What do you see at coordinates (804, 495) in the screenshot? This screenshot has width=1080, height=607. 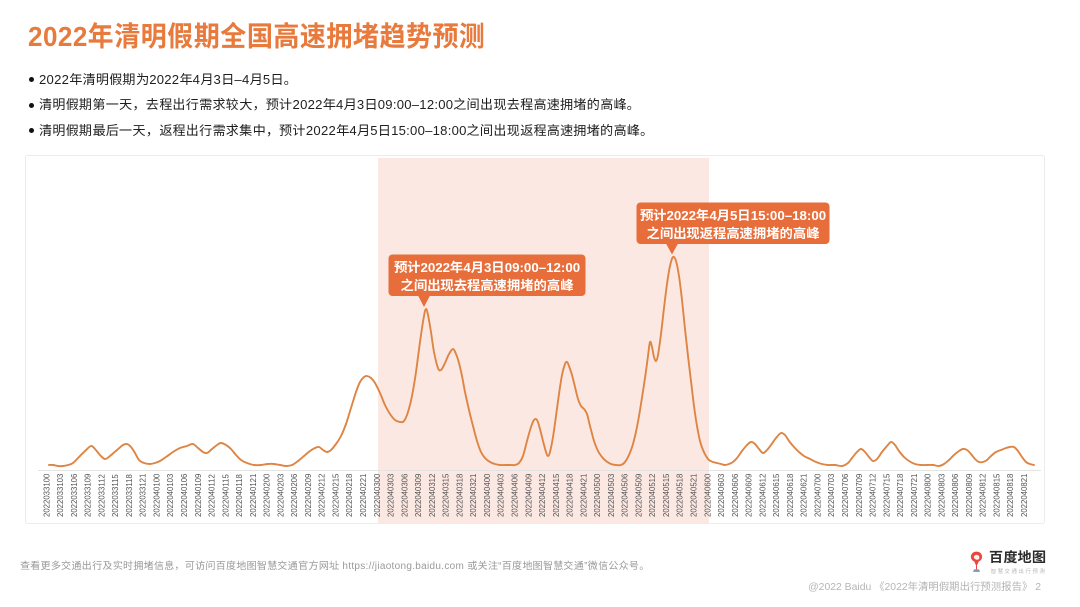 I see `svg-text: 2022040621` at bounding box center [804, 495].